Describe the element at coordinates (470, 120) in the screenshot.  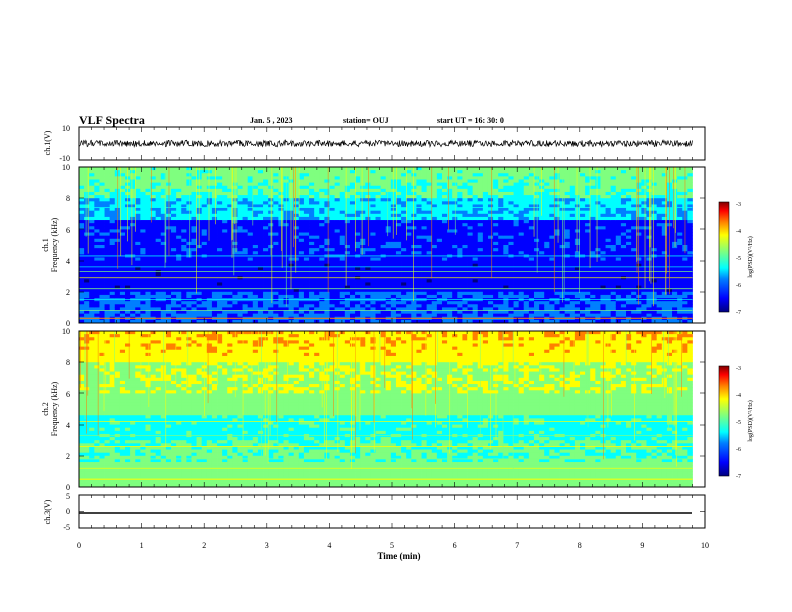
I see `start-time-label: start UT = 16: 30: 0` at that location.